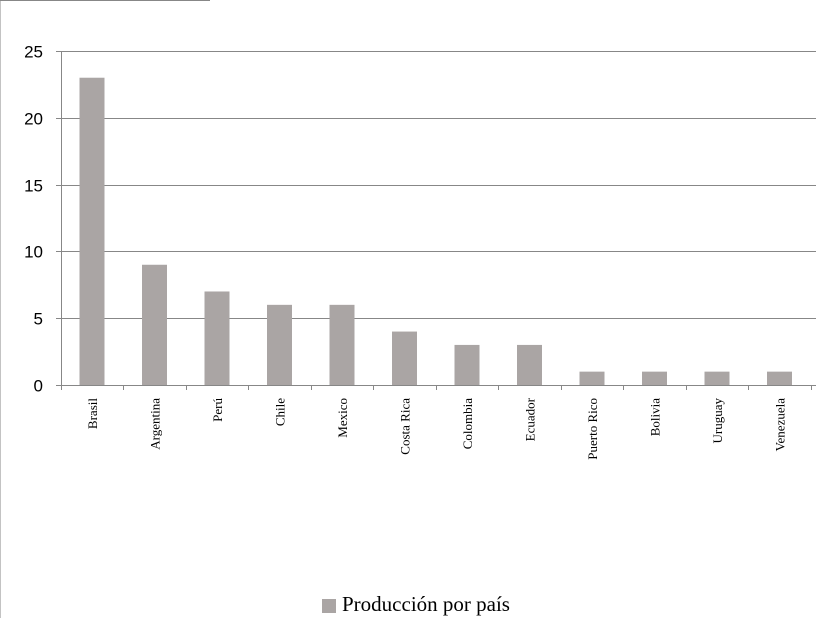 This screenshot has height=618, width=816. I want to click on x-tick-label: Mexico, so click(342, 418).